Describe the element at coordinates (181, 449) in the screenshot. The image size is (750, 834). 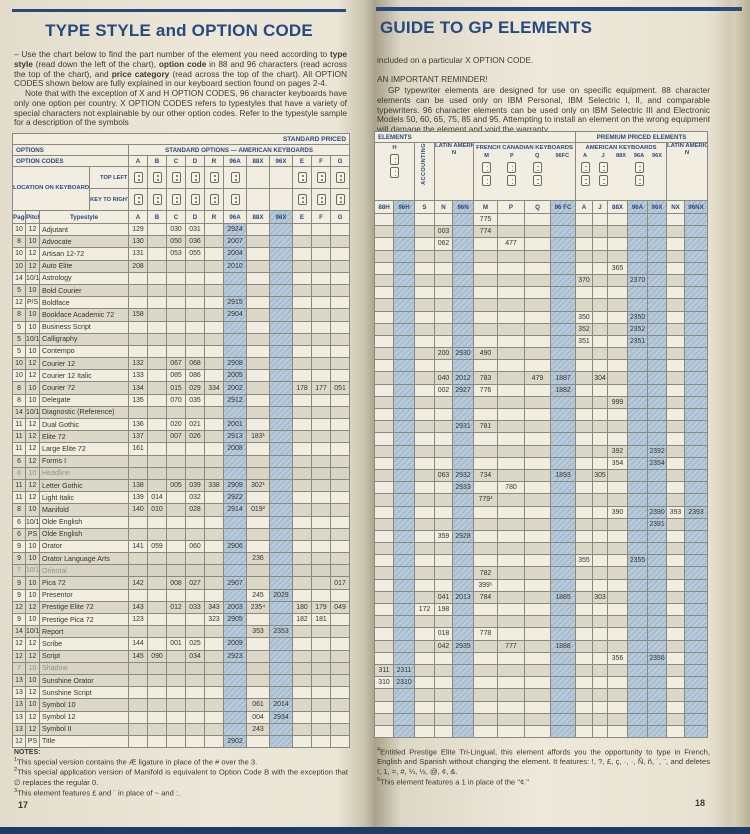
I see `table-row: 11 12 Large Elite 72 161 2008` at that location.